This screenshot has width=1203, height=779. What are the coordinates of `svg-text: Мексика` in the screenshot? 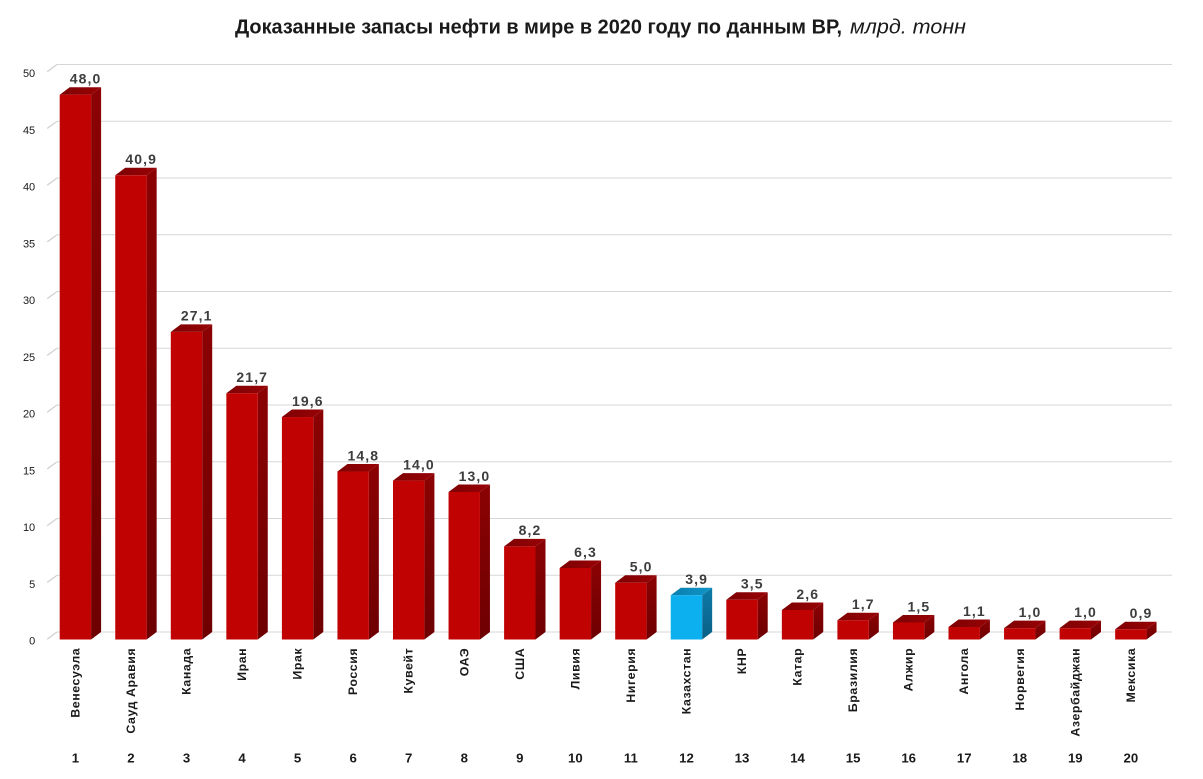 It's located at (1131, 675).